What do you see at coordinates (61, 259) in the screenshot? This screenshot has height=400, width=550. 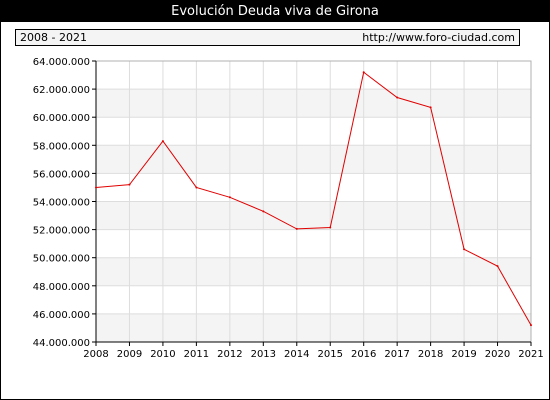 I see `y-tick-label: 50.000.000` at bounding box center [61, 259].